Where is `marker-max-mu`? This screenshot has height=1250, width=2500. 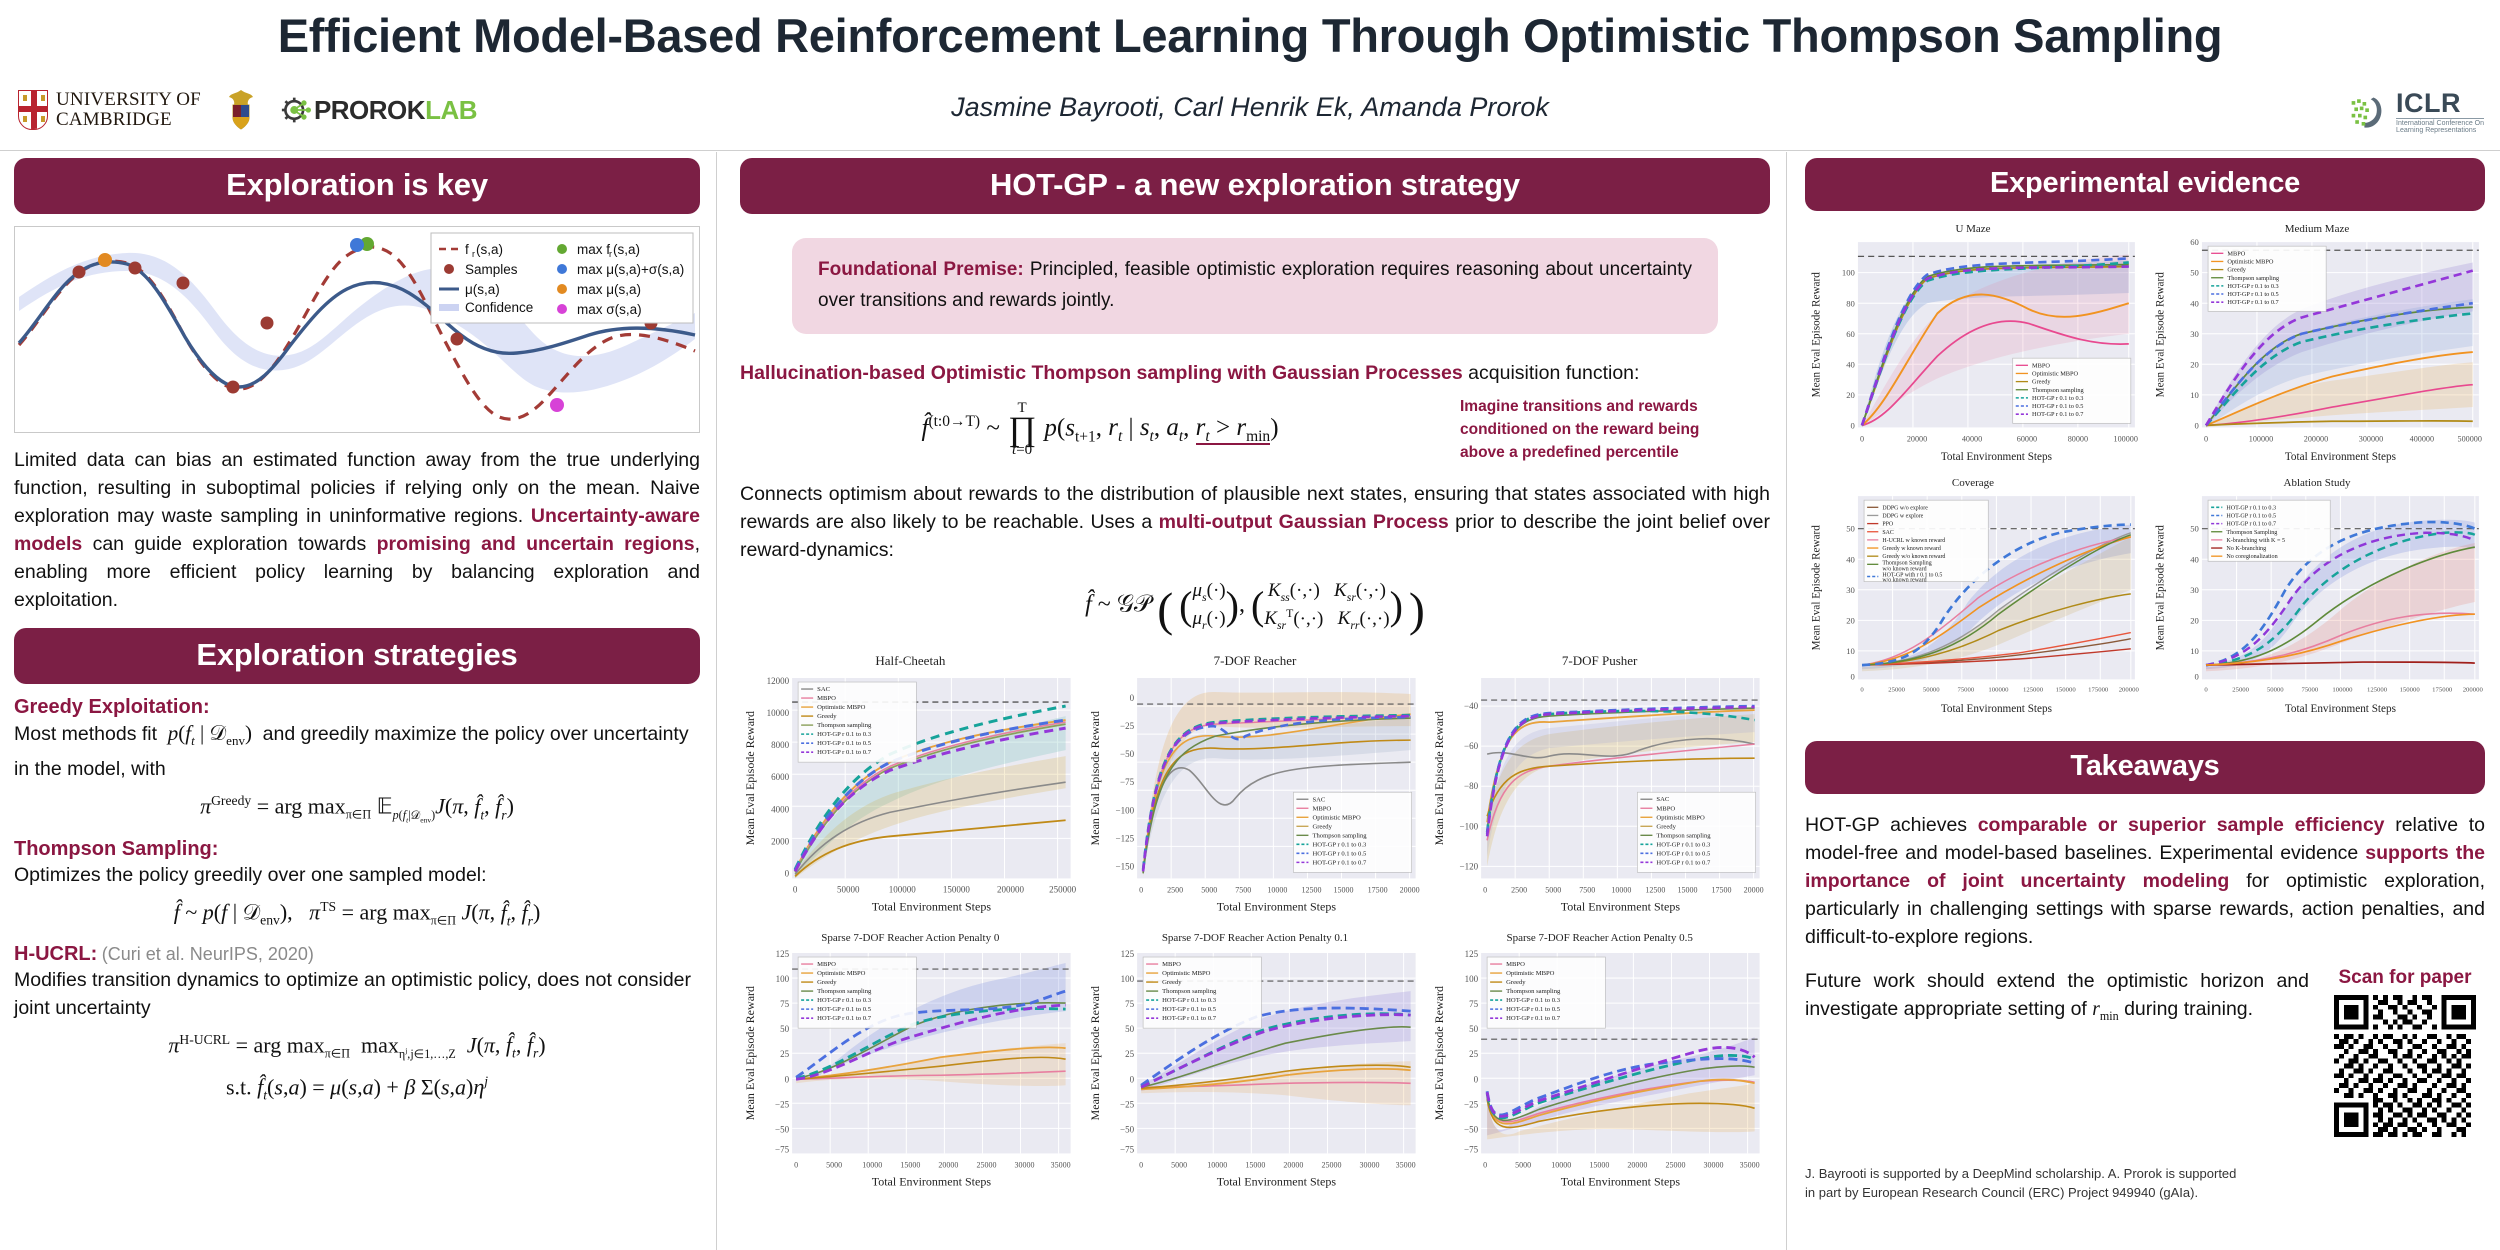 marker-max-mu is located at coordinates (105, 260).